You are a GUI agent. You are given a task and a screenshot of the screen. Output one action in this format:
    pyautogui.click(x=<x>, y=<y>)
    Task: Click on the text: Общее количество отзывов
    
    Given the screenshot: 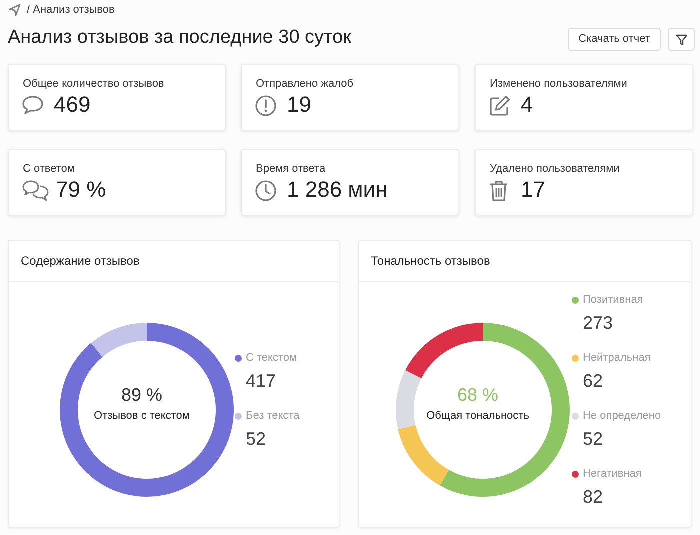 What is the action you would take?
    pyautogui.click(x=93, y=84)
    